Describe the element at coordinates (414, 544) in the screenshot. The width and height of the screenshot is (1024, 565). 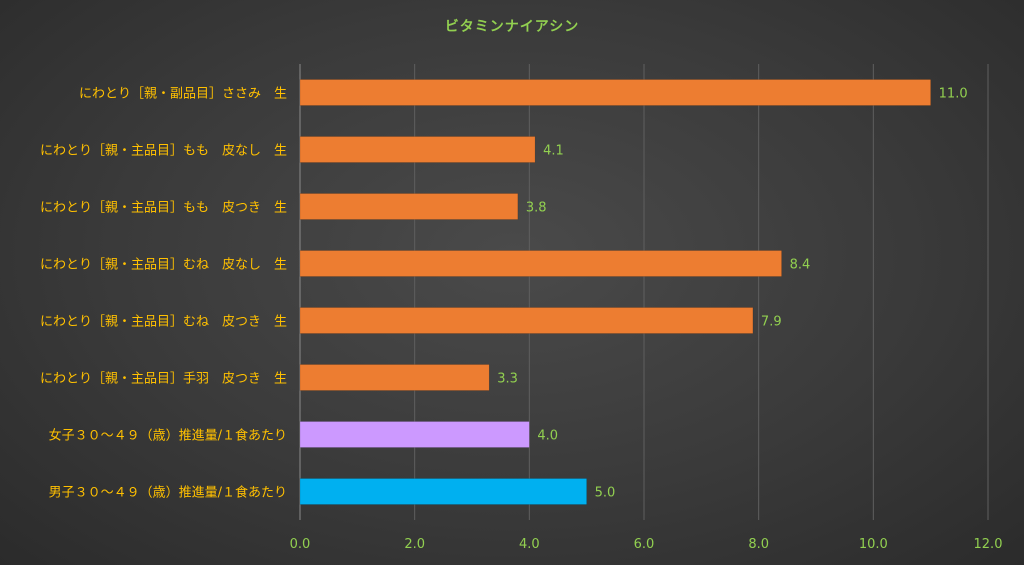
I see `x-tick-label: 2.0` at that location.